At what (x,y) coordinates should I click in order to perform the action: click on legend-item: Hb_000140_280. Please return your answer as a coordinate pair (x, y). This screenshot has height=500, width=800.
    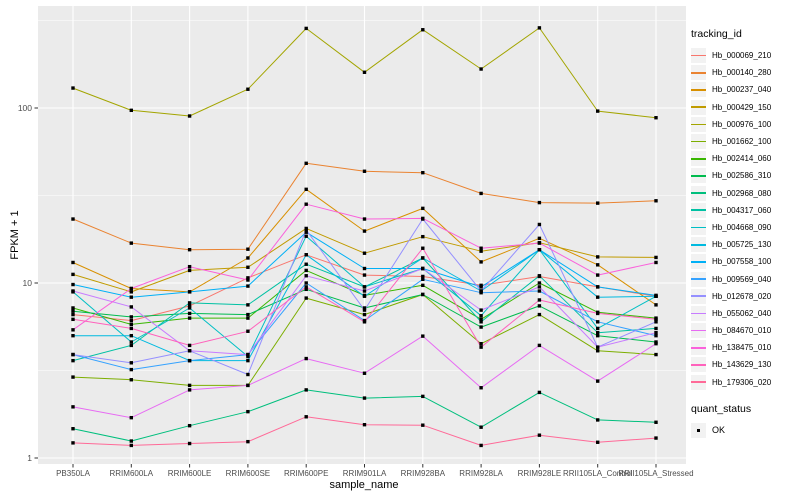
    Looking at the image, I should click on (745, 72).